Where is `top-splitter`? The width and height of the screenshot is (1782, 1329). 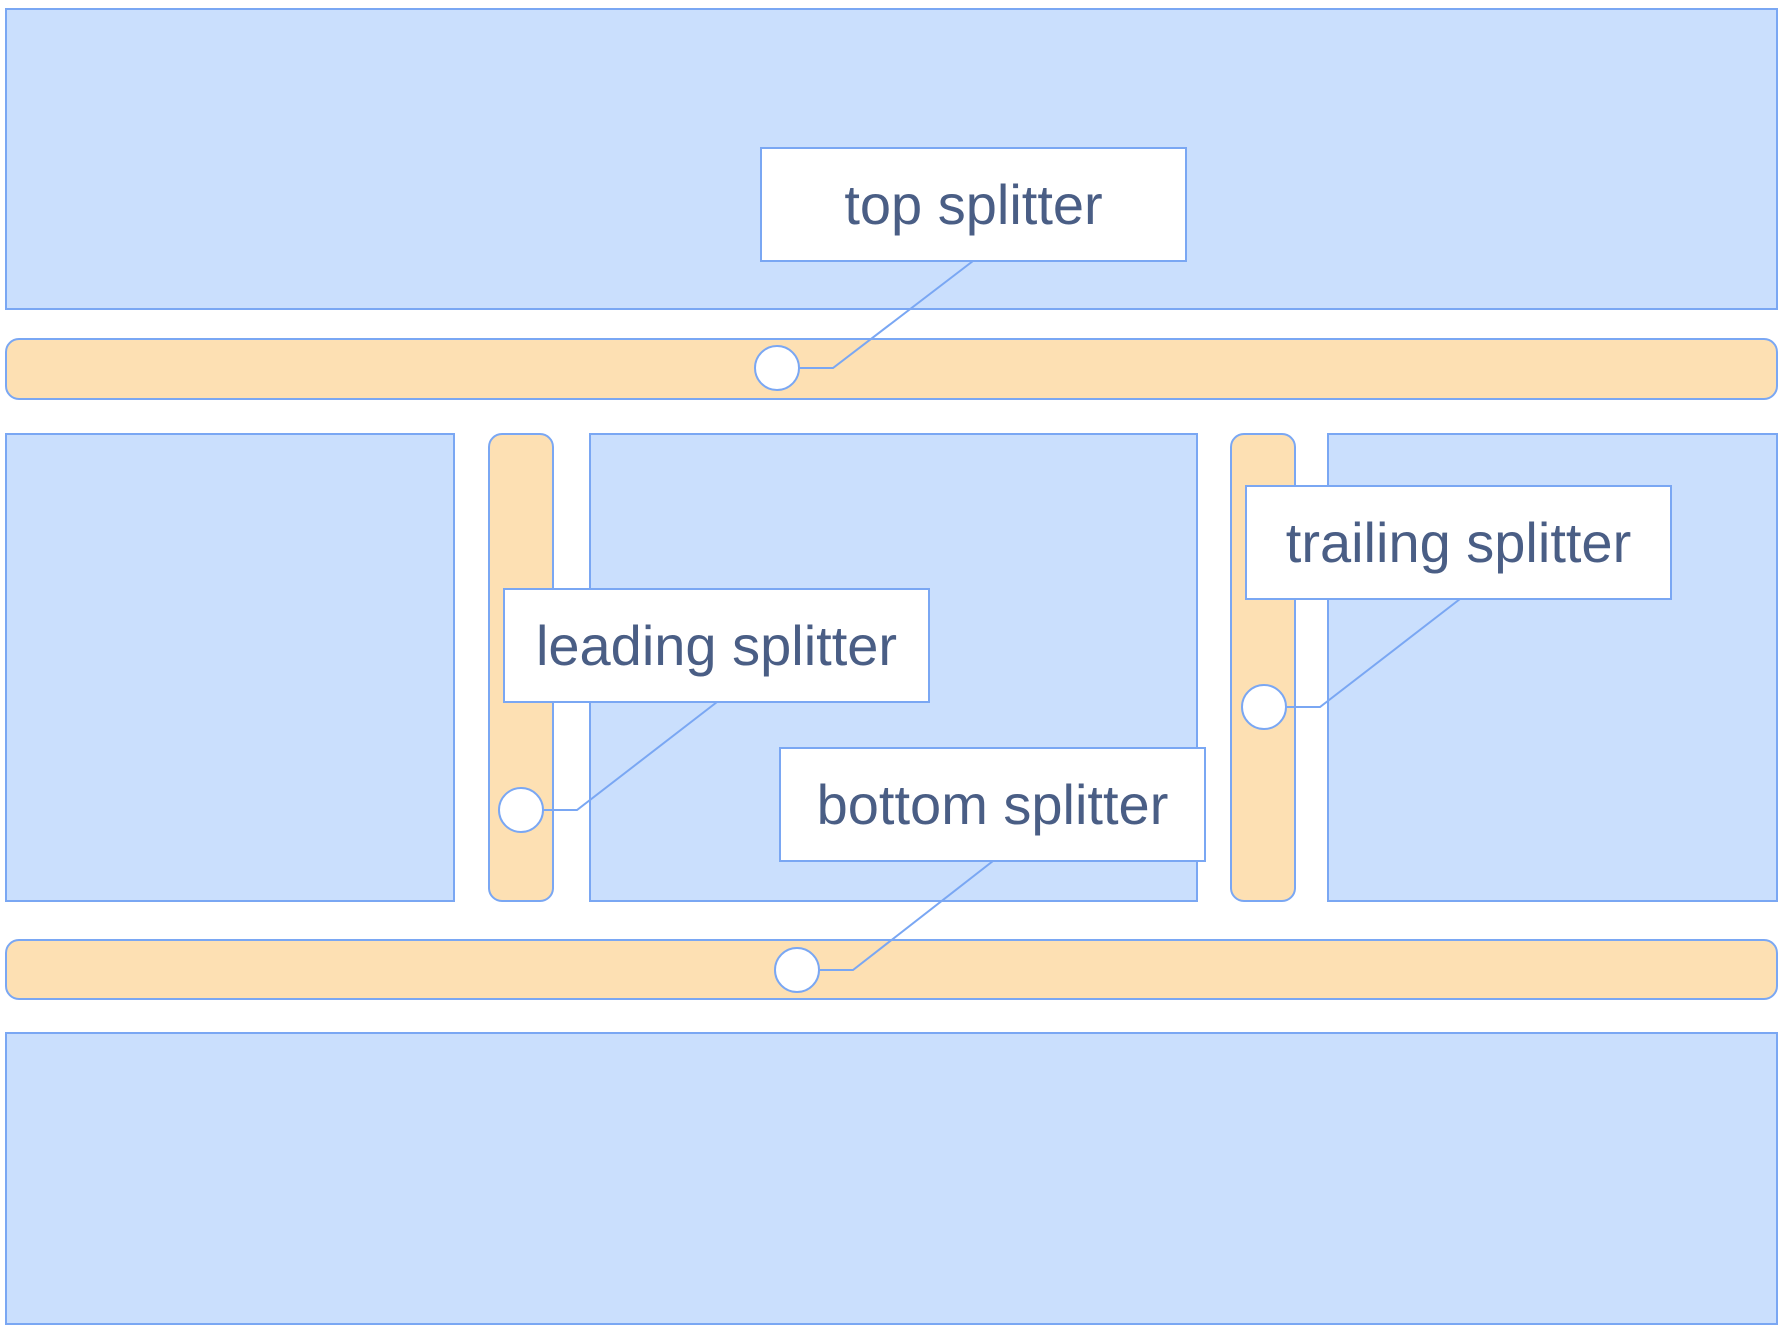 top-splitter is located at coordinates (891, 369).